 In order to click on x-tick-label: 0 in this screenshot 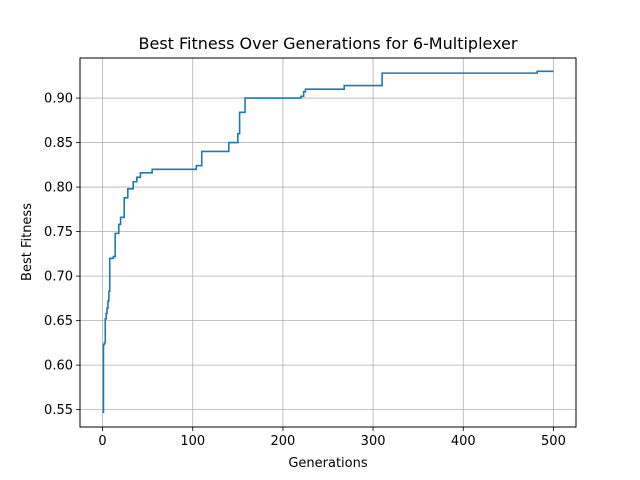, I will do `click(102, 441)`.